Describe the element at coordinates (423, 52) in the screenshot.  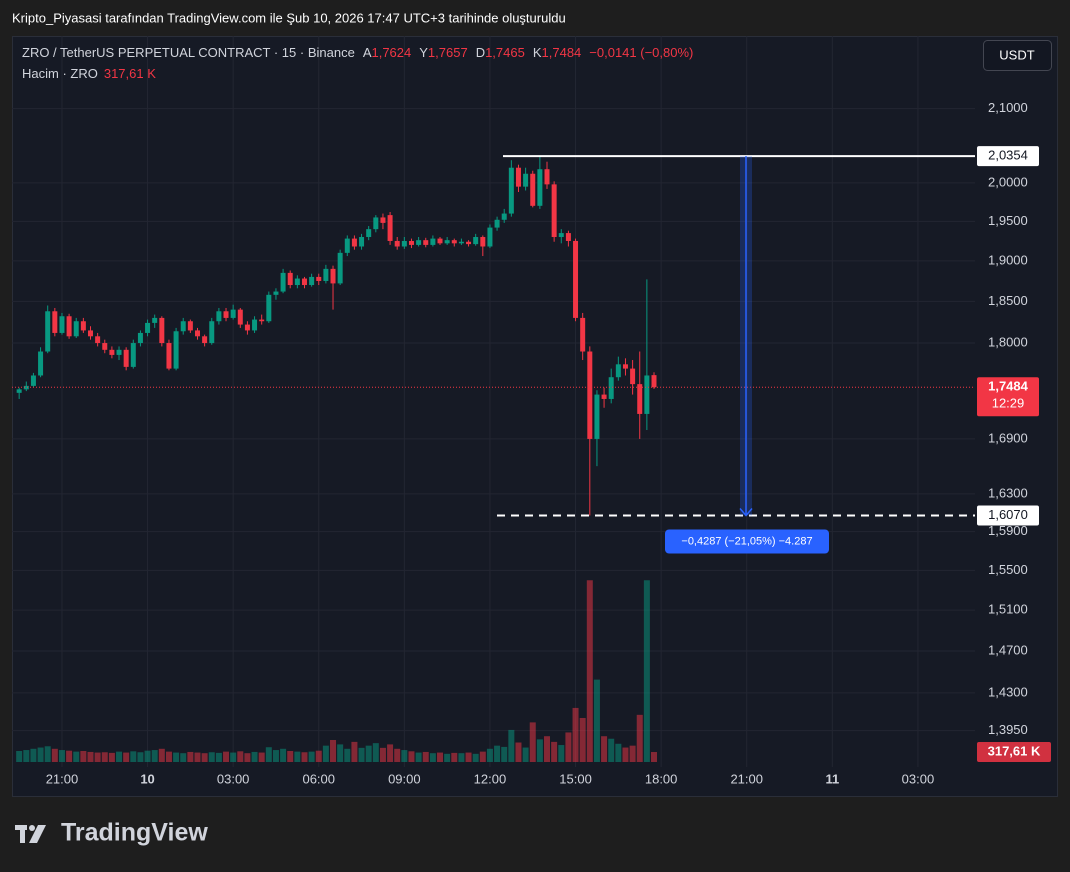
I see `ohlc-key: Y` at that location.